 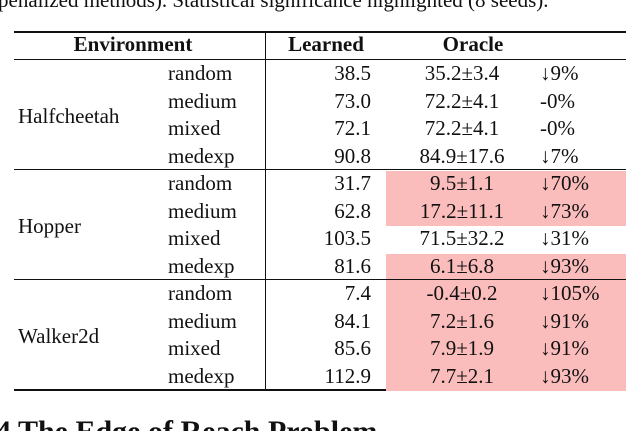 What do you see at coordinates (69, 116) in the screenshot?
I see `environment-name: Halfcheetah` at bounding box center [69, 116].